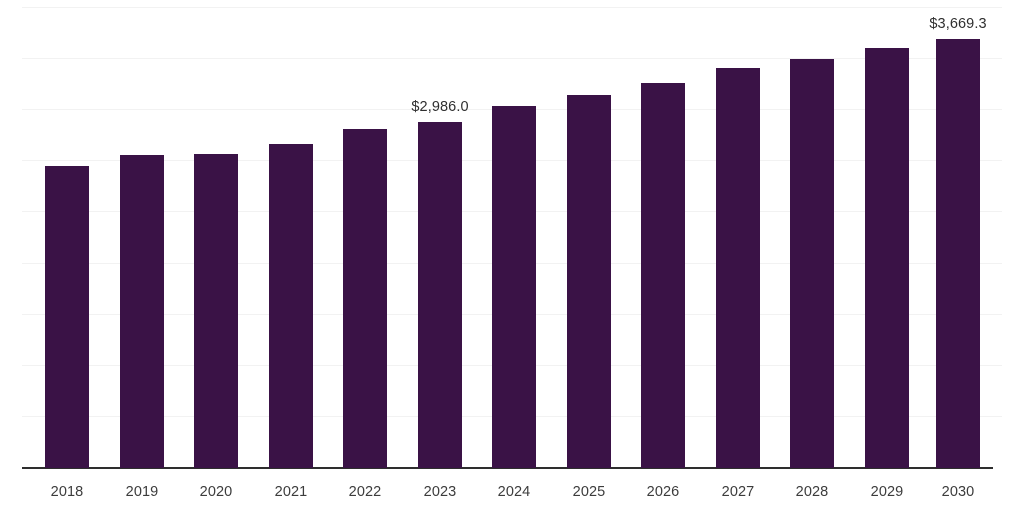  What do you see at coordinates (589, 492) in the screenshot?
I see `x-tick-2025: 2025` at bounding box center [589, 492].